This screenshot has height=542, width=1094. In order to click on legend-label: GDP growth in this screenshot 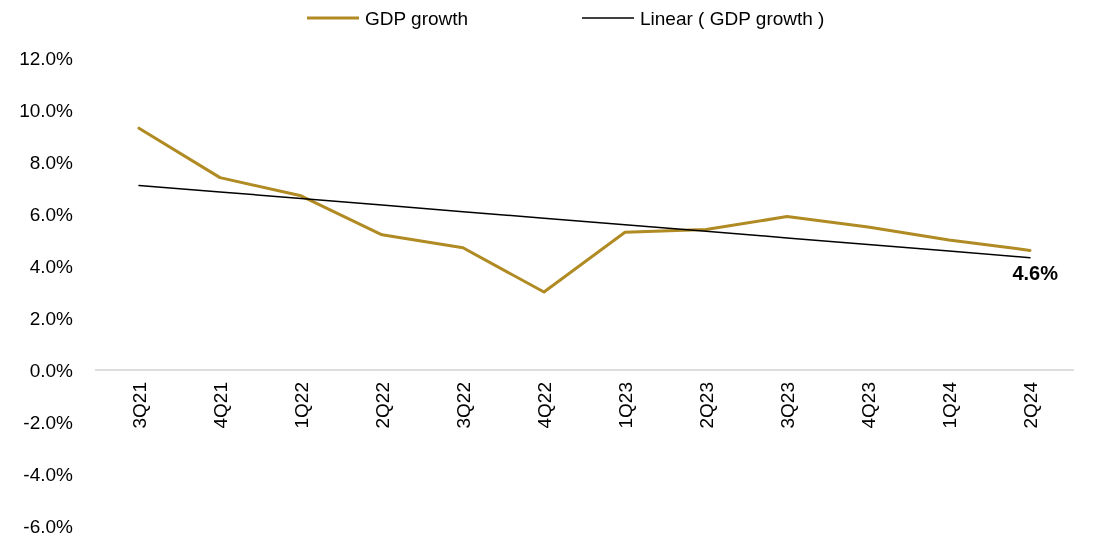, I will do `click(417, 18)`.